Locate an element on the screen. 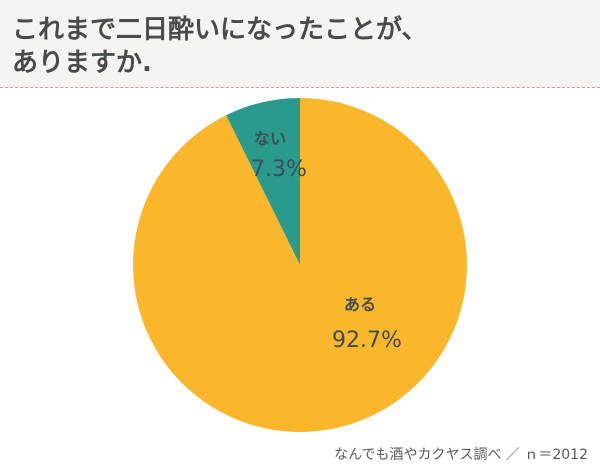  slice-category-label: ない is located at coordinates (270, 138).